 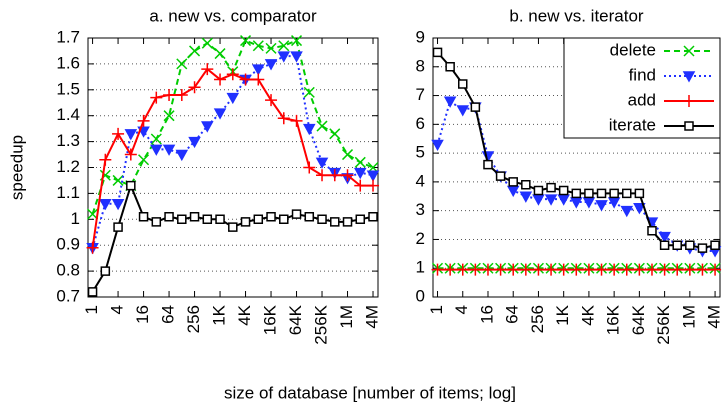 What do you see at coordinates (68, 140) in the screenshot?
I see `y-tick-label: 1.3` at bounding box center [68, 140].